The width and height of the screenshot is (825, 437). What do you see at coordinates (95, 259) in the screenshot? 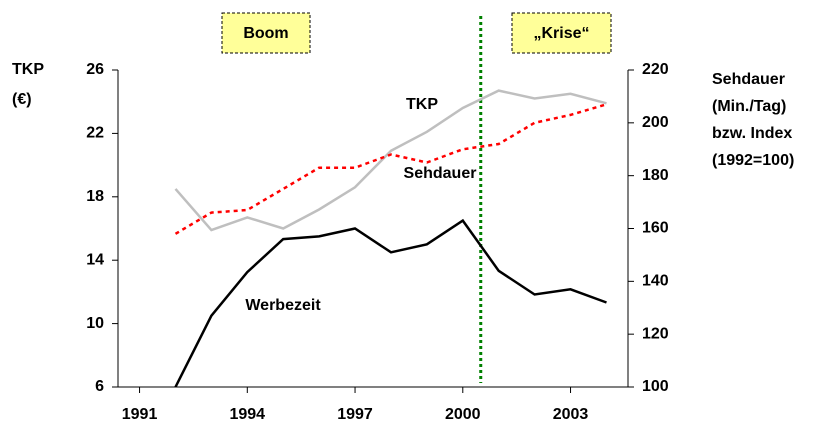
I see `y-tick-label: 14` at bounding box center [95, 259].